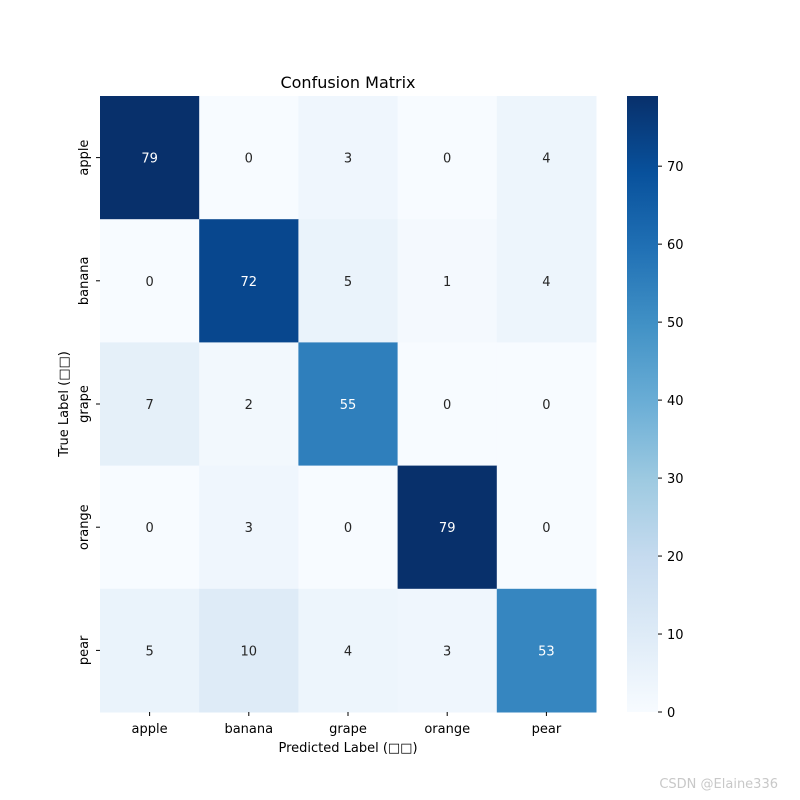 The width and height of the screenshot is (800, 800). Describe the element at coordinates (84, 280) in the screenshot. I see `y-tick-label: banana` at that location.